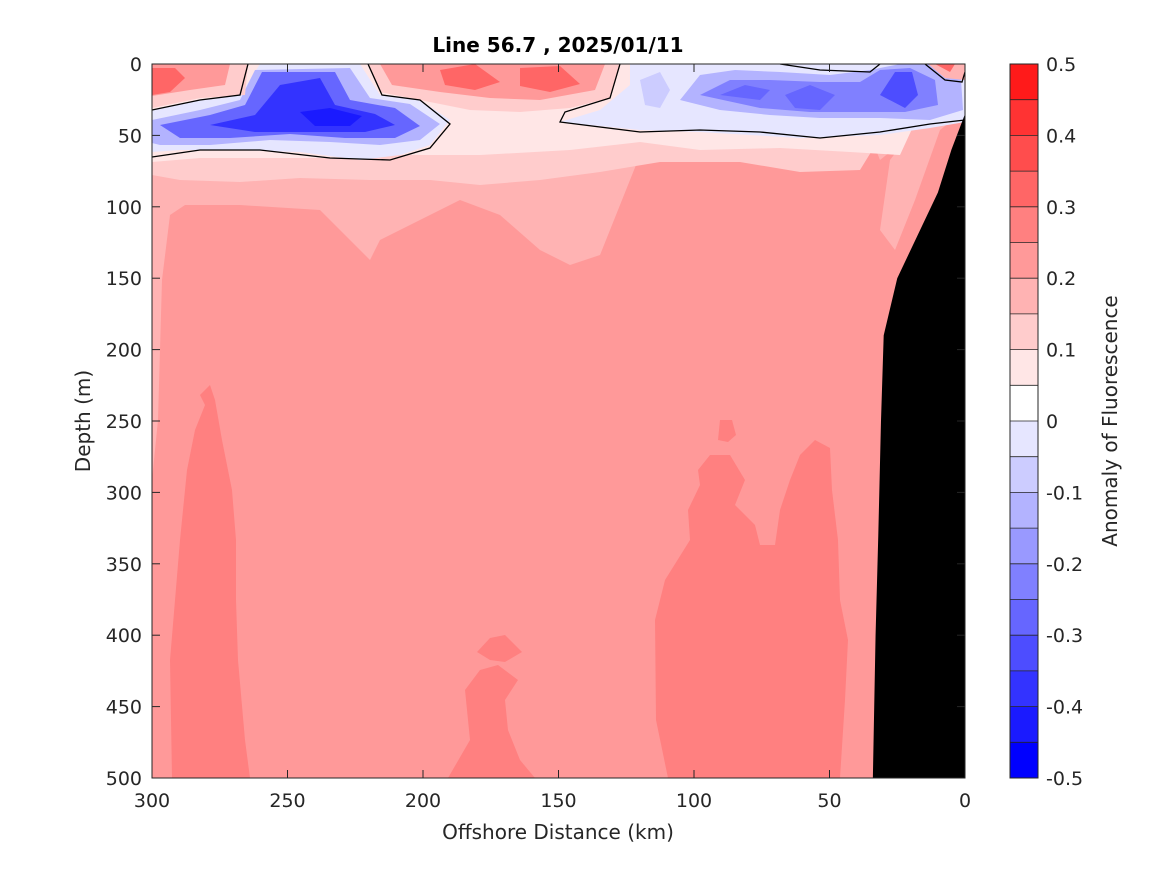 The image size is (1167, 875). What do you see at coordinates (124, 208) in the screenshot?
I see `y-tick-label: 100` at bounding box center [124, 208].